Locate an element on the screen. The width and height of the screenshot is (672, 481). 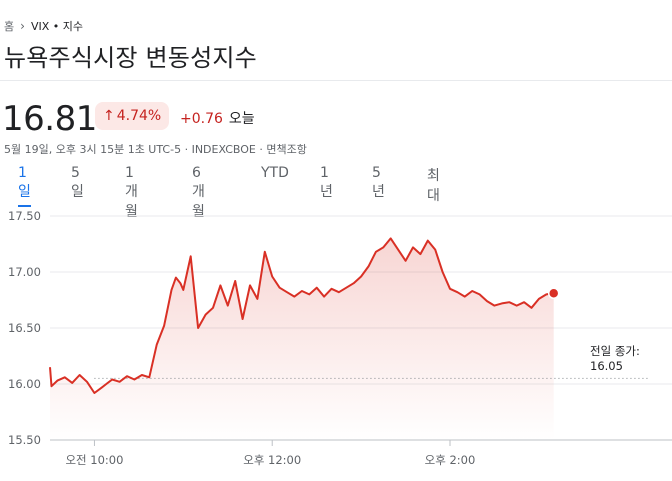
chevron-right-icon: › is located at coordinates (22, 26).